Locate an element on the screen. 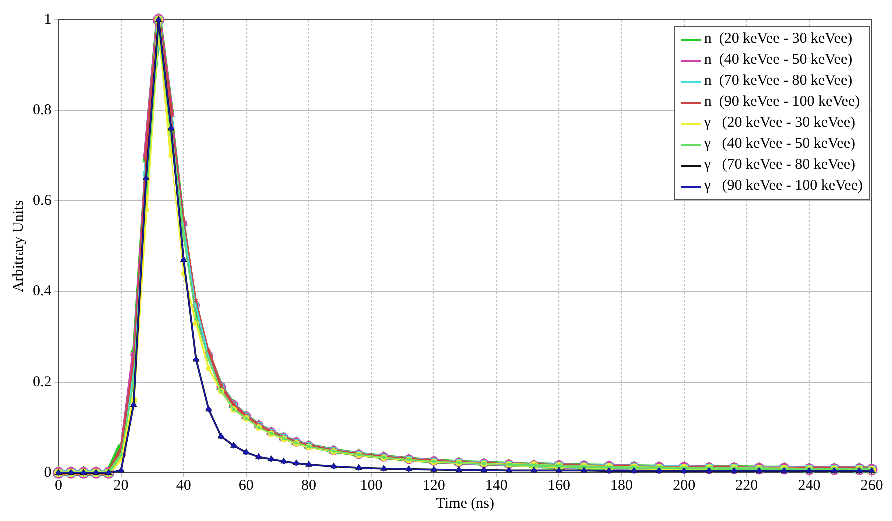 This screenshot has width=892, height=521. y-tick-label: 0.8 is located at coordinates (42, 110).